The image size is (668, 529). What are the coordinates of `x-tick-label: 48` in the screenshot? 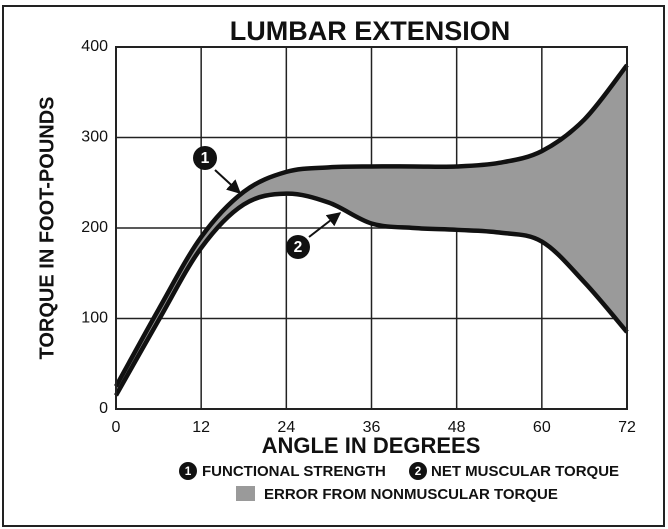 It's located at (457, 427).